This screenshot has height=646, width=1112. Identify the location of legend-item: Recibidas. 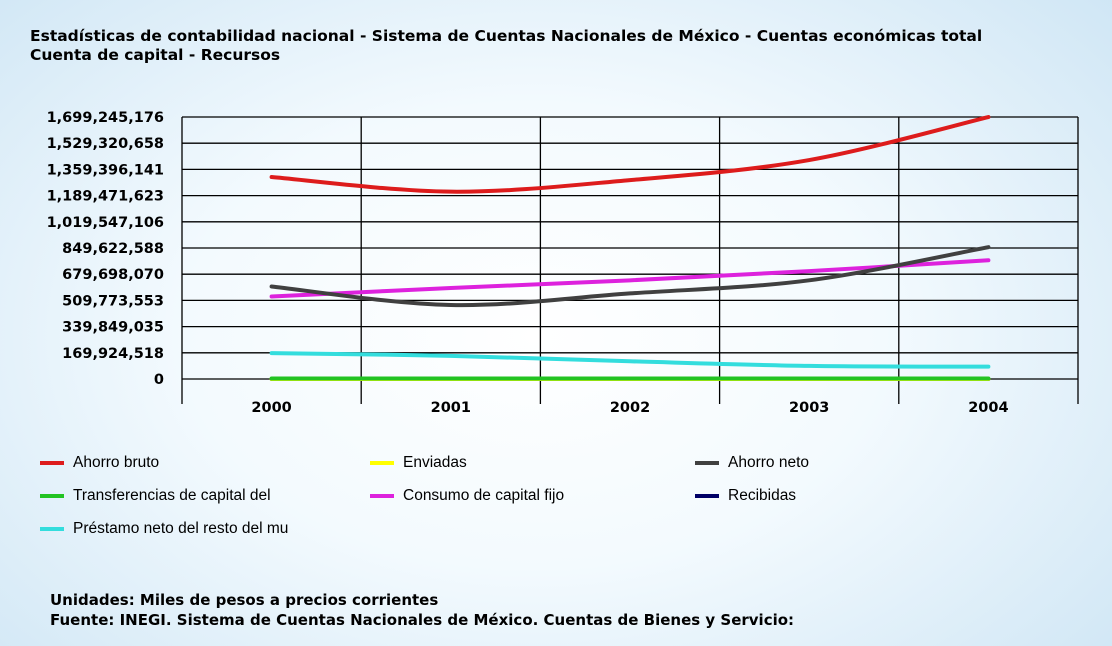
(745, 496).